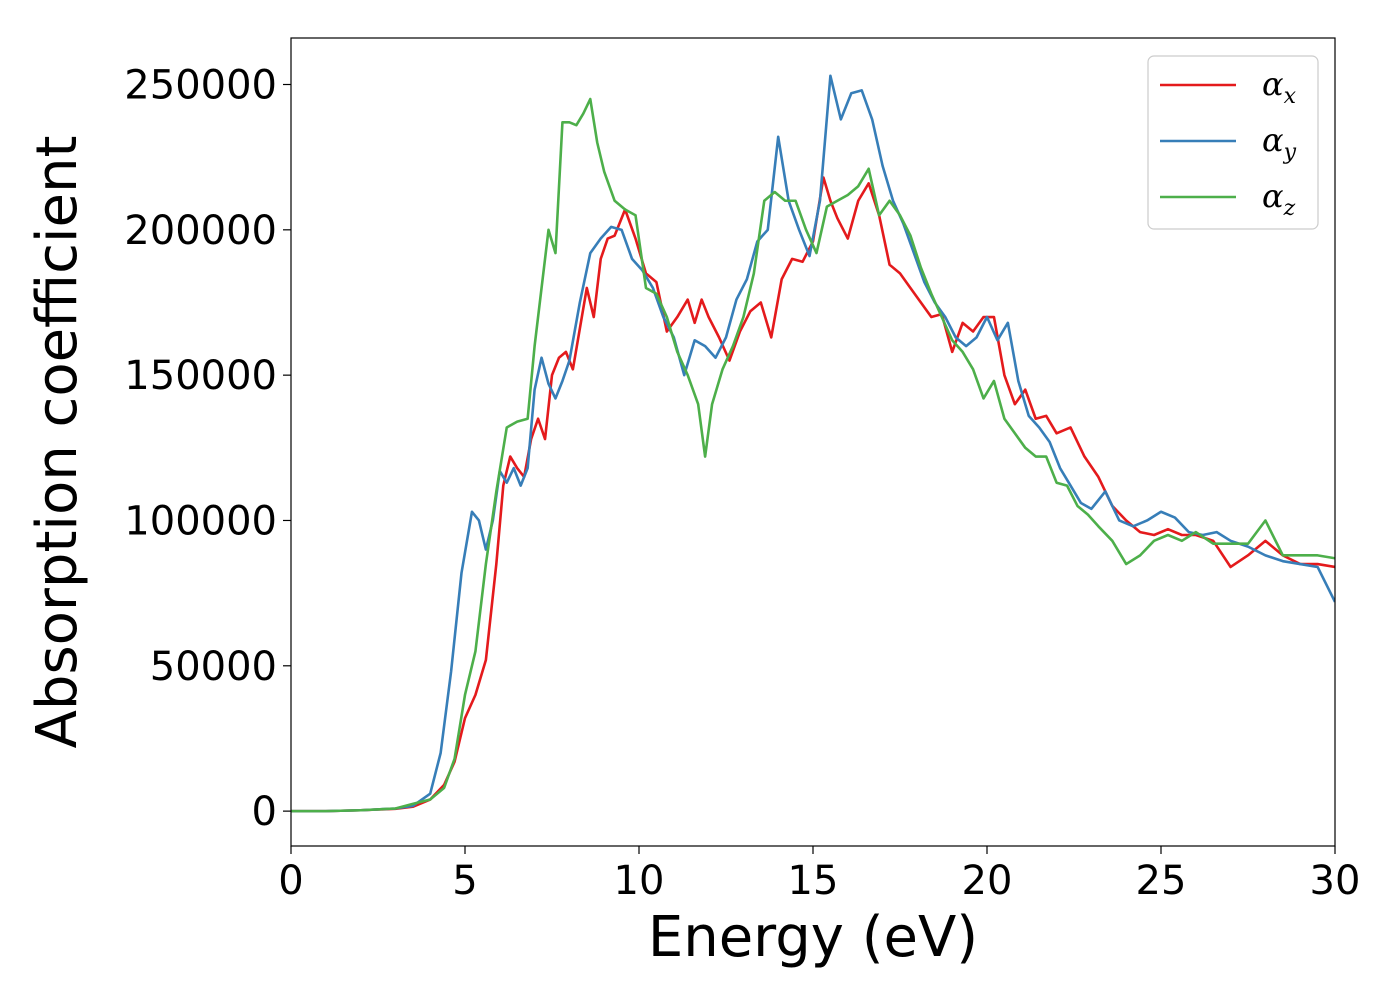 The width and height of the screenshot is (1400, 1004). Describe the element at coordinates (264, 812) in the screenshot. I see `y-tick-label: 0` at that location.